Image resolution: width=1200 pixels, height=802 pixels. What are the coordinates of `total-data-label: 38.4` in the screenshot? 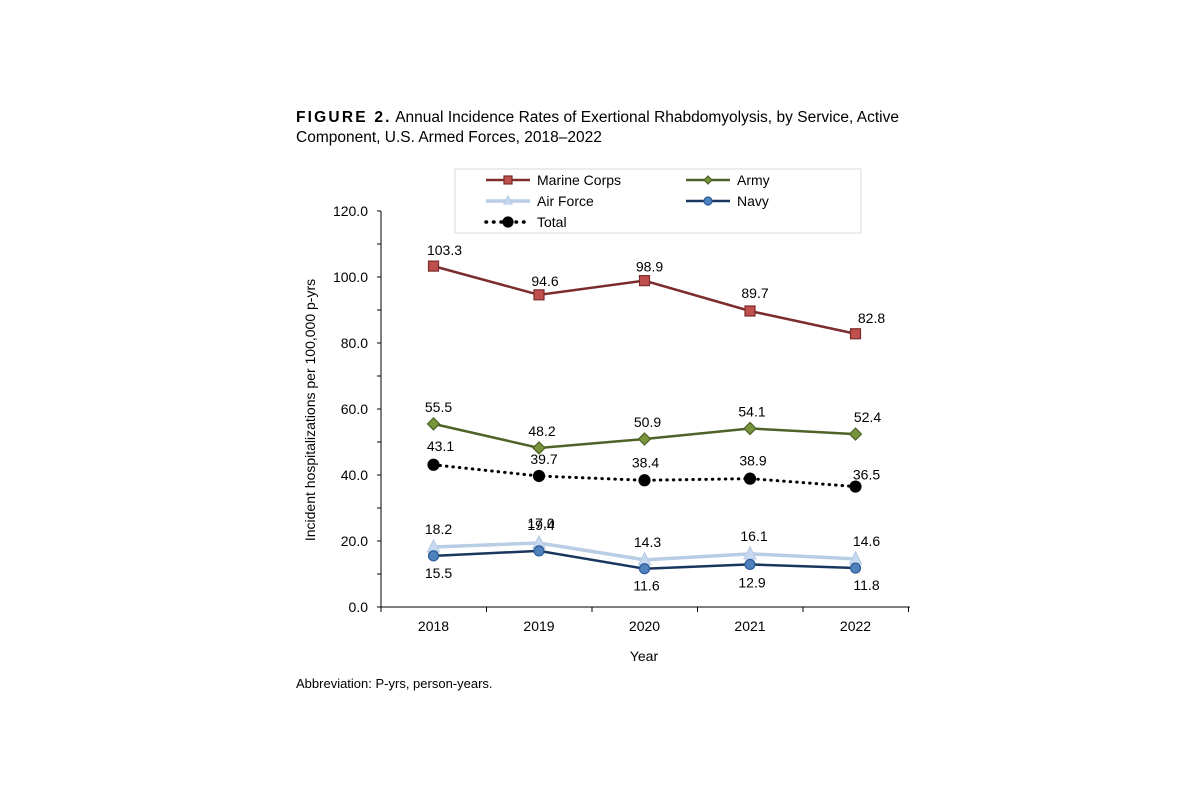 It's located at (645, 462).